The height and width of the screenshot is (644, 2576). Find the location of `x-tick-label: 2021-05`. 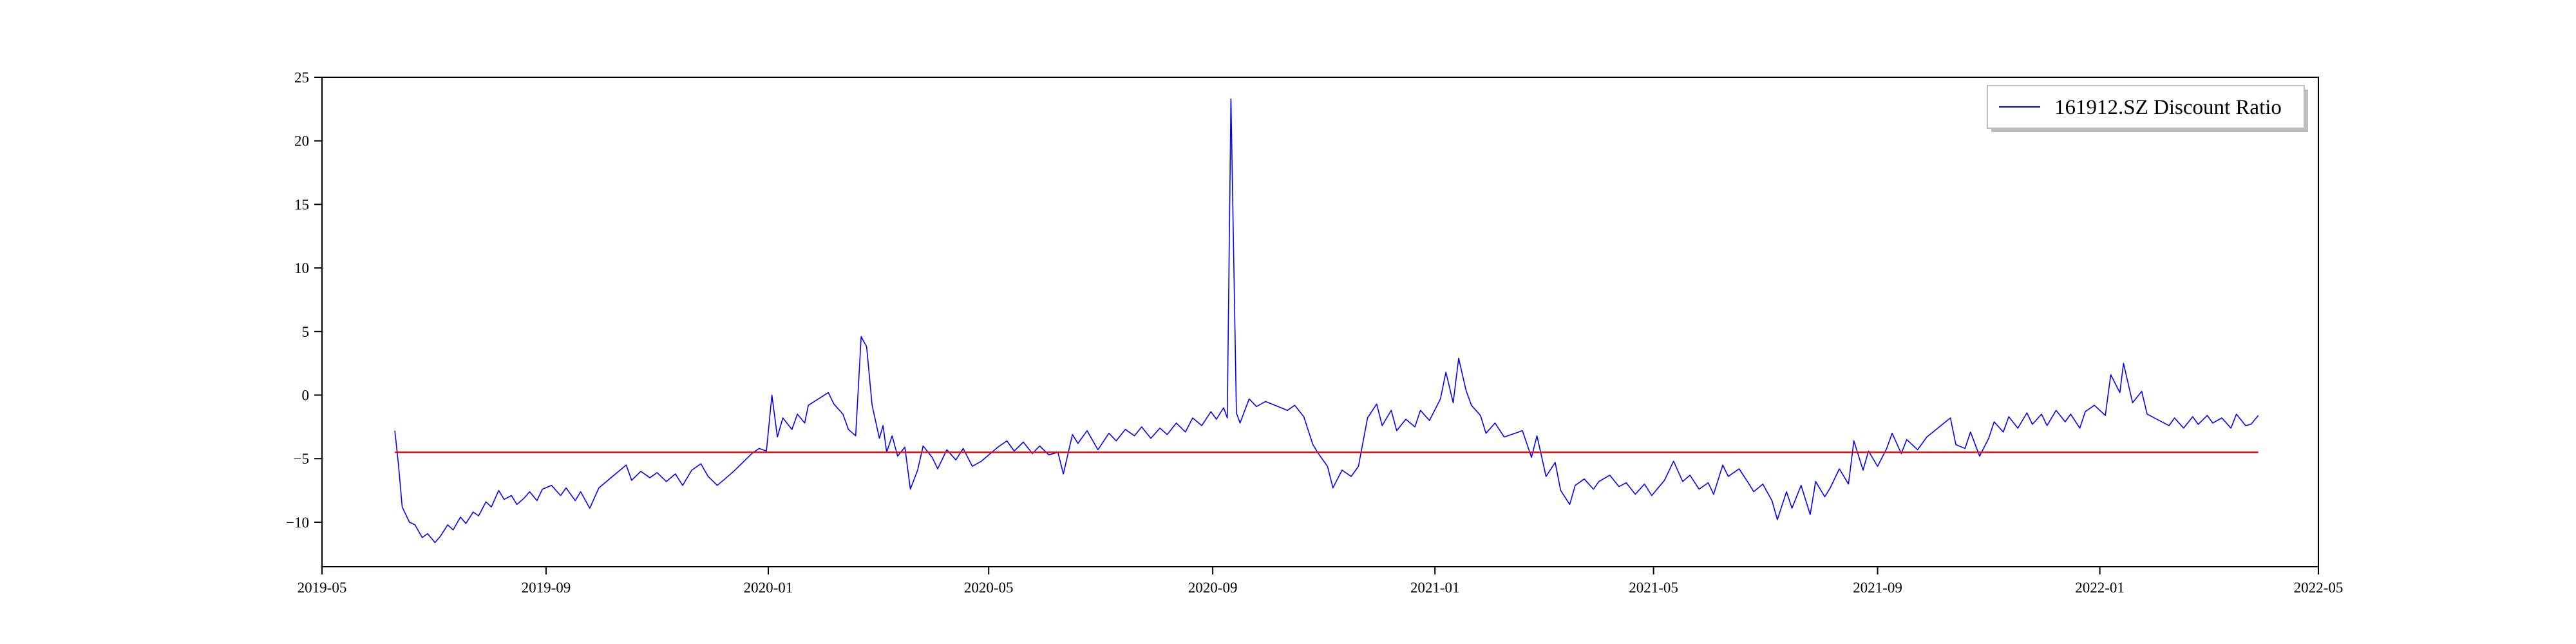

x-tick-label: 2021-05 is located at coordinates (1653, 588).